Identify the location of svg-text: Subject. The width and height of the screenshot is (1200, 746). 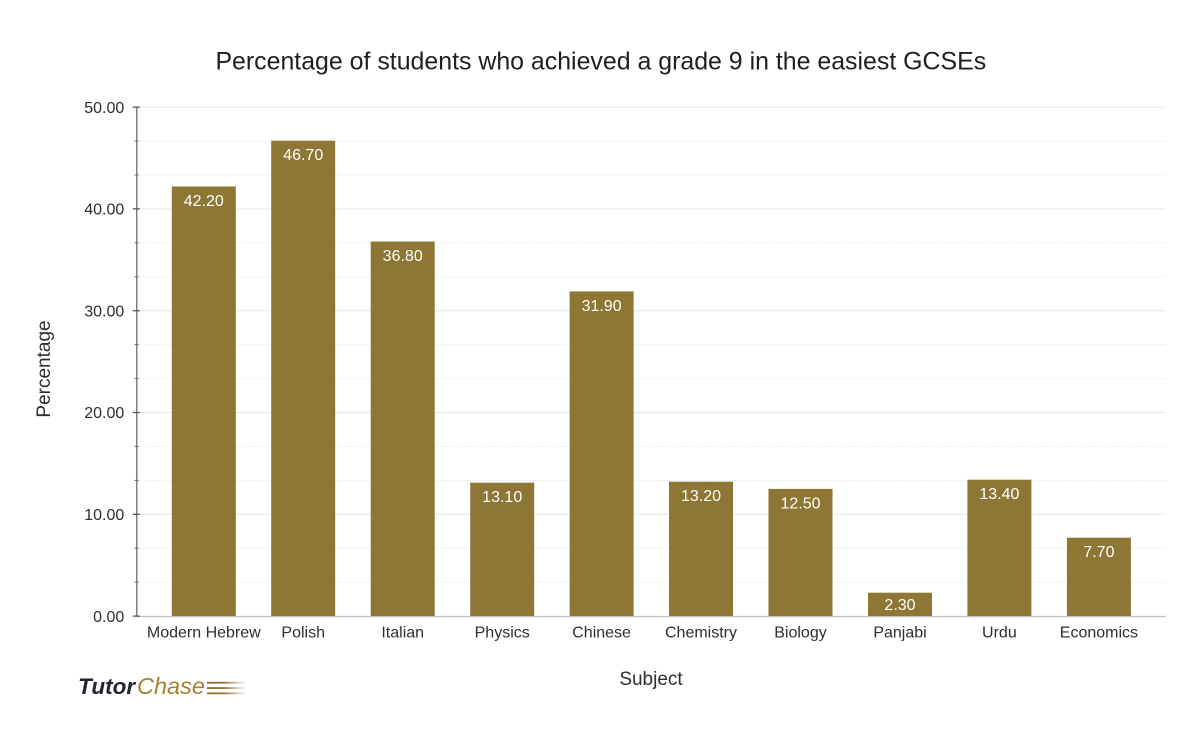
(651, 679).